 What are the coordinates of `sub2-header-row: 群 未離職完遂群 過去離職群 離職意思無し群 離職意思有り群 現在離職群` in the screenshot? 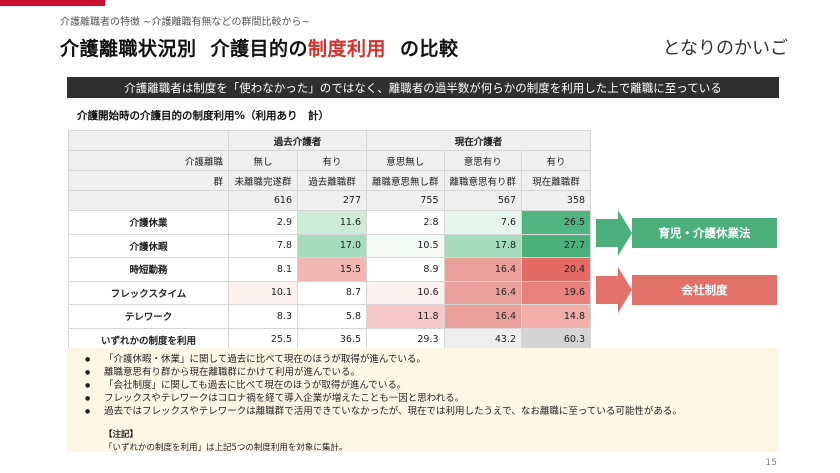 It's located at (330, 180).